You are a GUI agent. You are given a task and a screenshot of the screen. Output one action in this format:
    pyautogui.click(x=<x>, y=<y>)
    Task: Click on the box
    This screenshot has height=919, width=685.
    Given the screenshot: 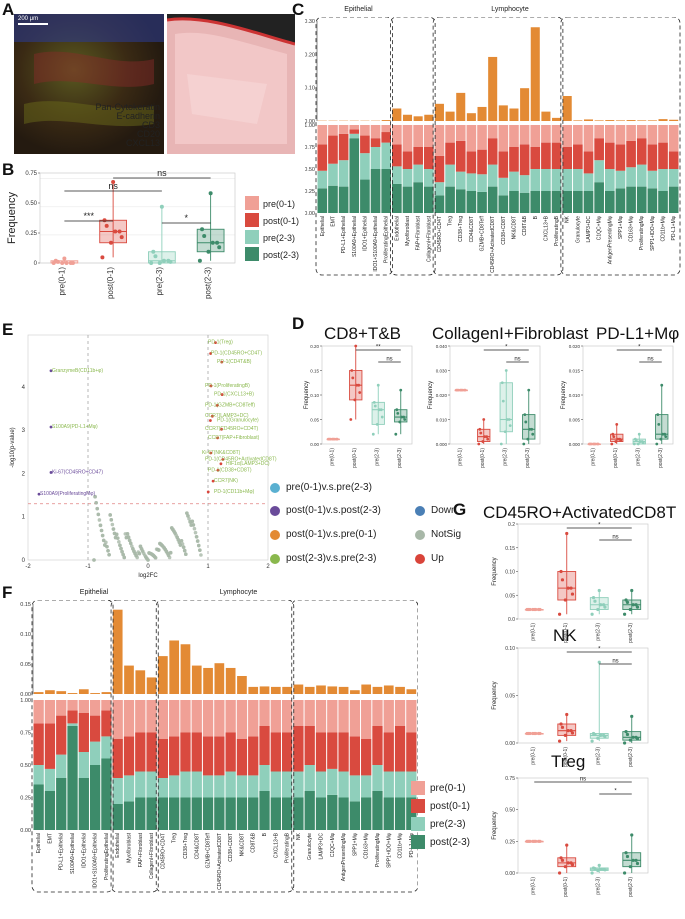 What is the action you would take?
    pyautogui.click(x=162, y=257)
    